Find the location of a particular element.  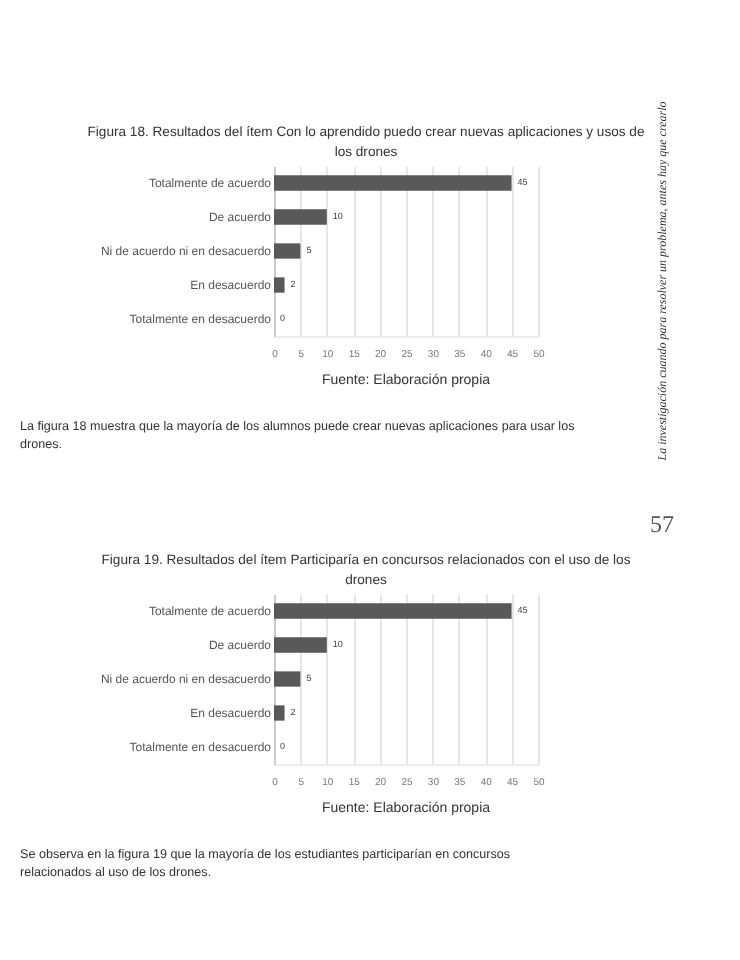

text: 57 is located at coordinates (662, 524).